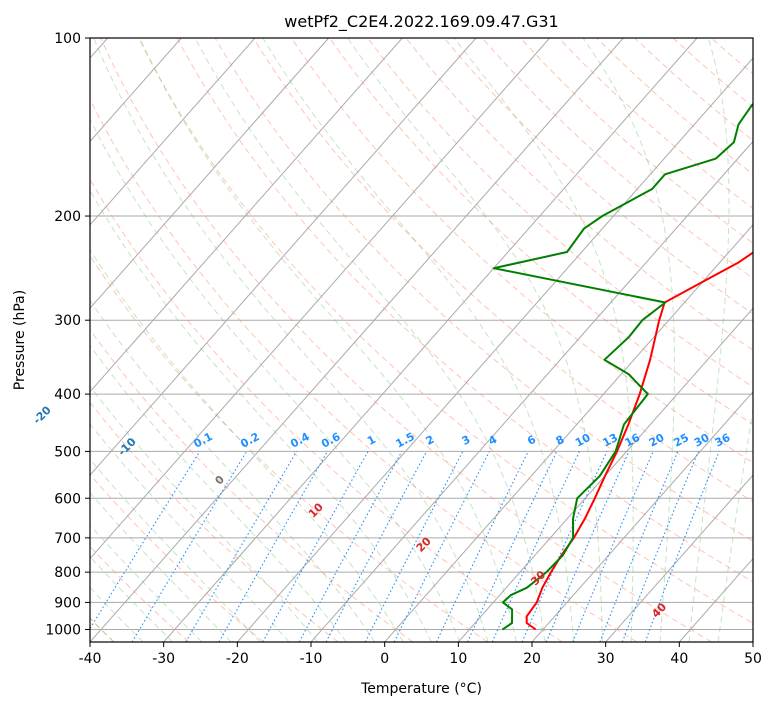  Describe the element at coordinates (583, 440) in the screenshot. I see `mixing-ratio-label: 10` at that location.